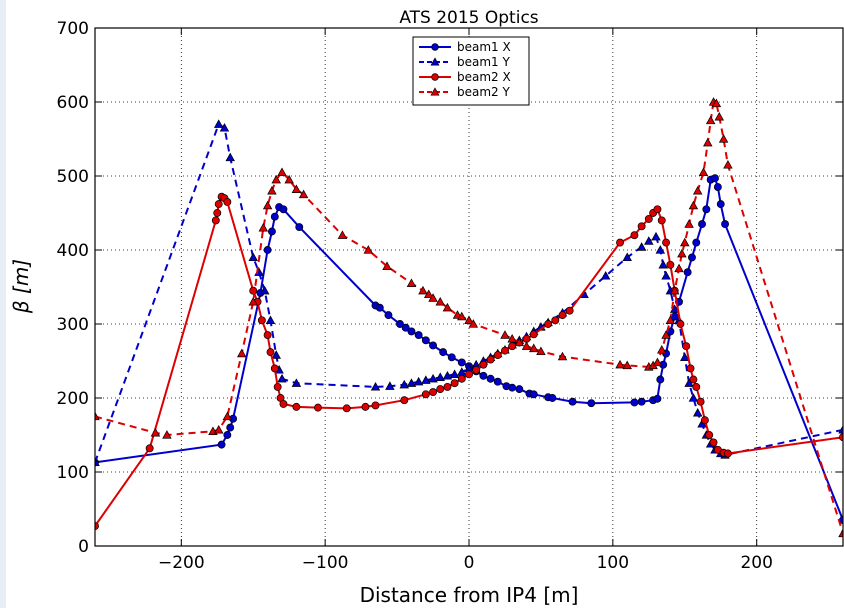  I want to click on y-tick-label: 700, so click(73, 29).